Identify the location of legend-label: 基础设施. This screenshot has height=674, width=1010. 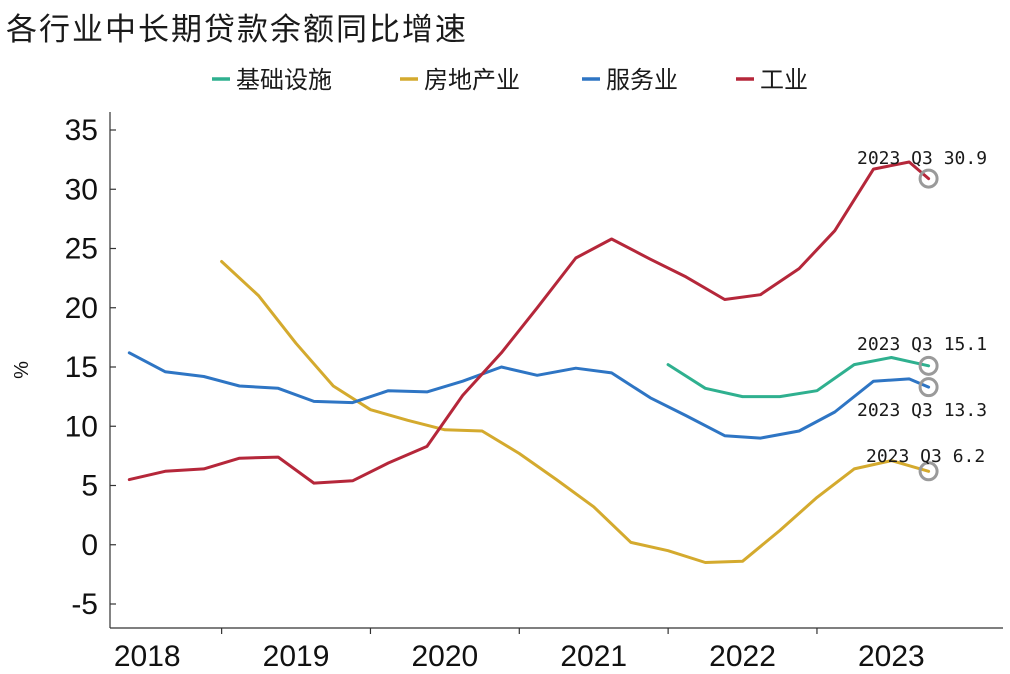
(284, 80).